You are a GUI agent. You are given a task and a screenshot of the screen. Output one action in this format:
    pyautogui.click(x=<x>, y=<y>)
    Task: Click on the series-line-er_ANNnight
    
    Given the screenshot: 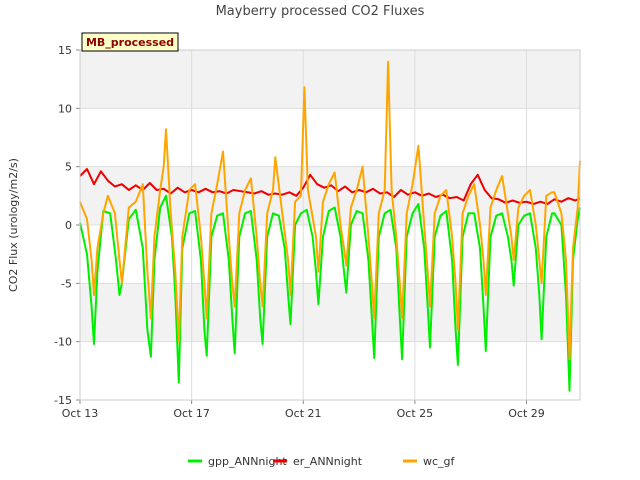 What is the action you would take?
    pyautogui.click(x=330, y=186)
    